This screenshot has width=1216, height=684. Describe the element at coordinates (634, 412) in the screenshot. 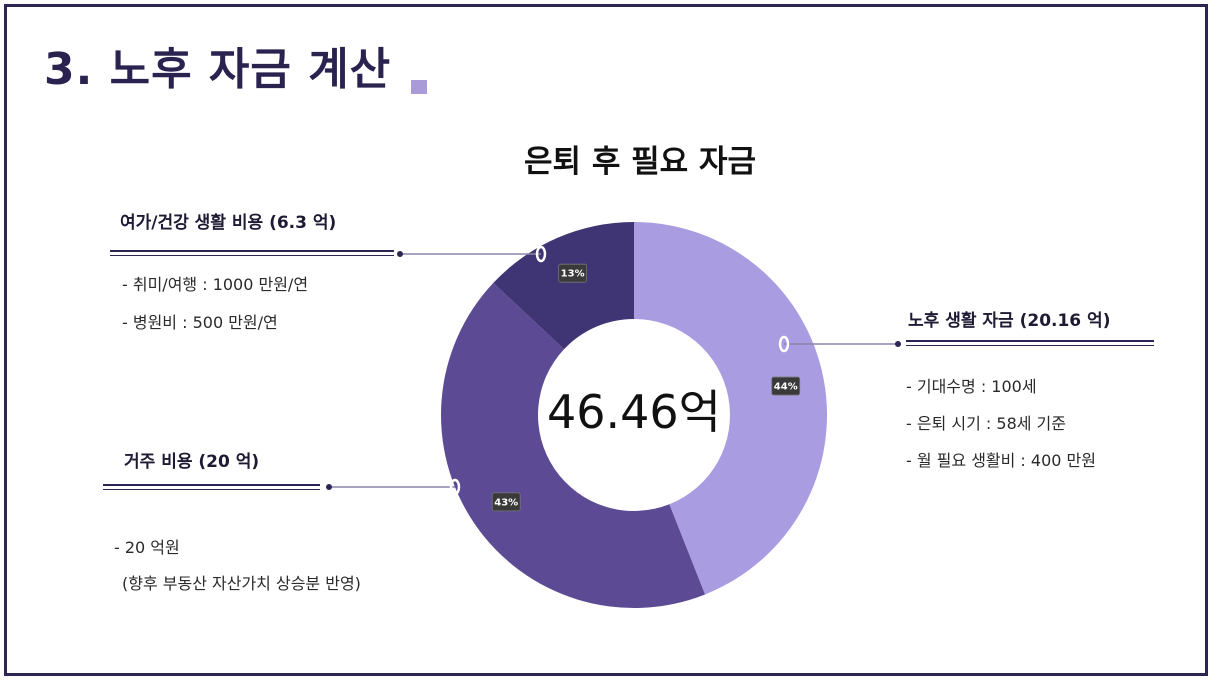

I see `donut-center-total: 46.46억` at that location.